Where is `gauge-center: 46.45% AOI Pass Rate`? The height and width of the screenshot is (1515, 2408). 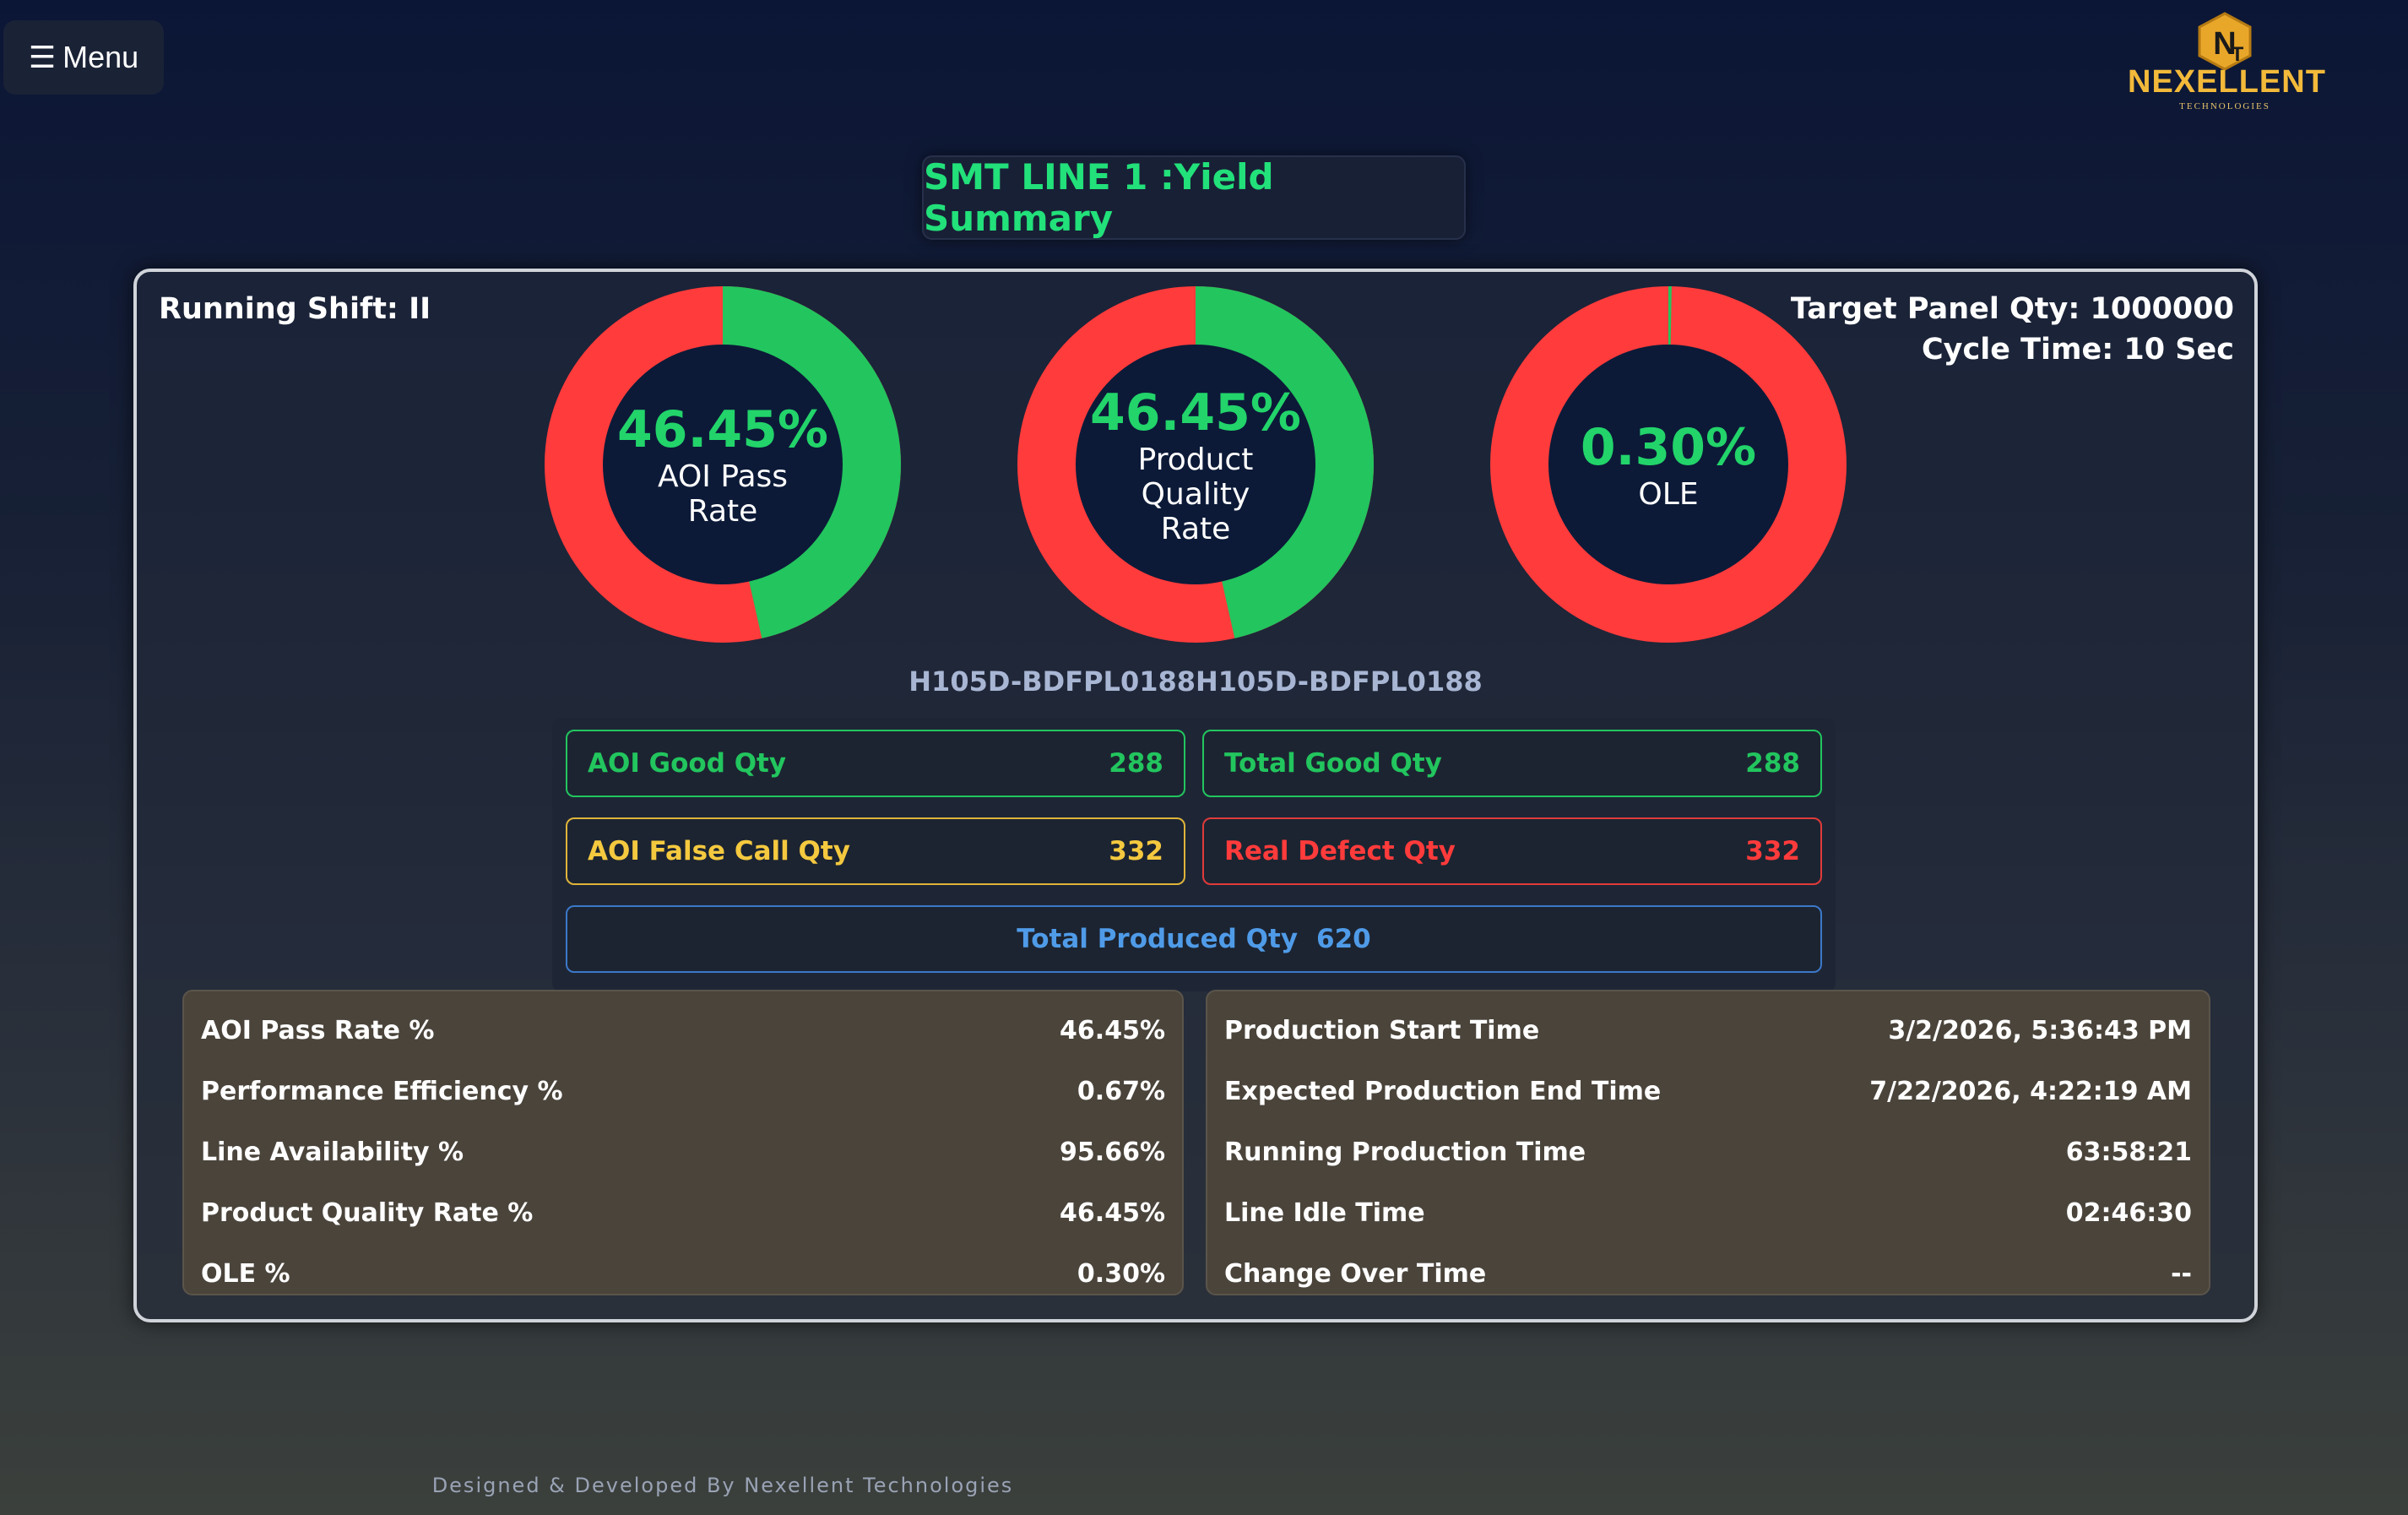 gauge-center: 46.45% AOI Pass Rate is located at coordinates (723, 464).